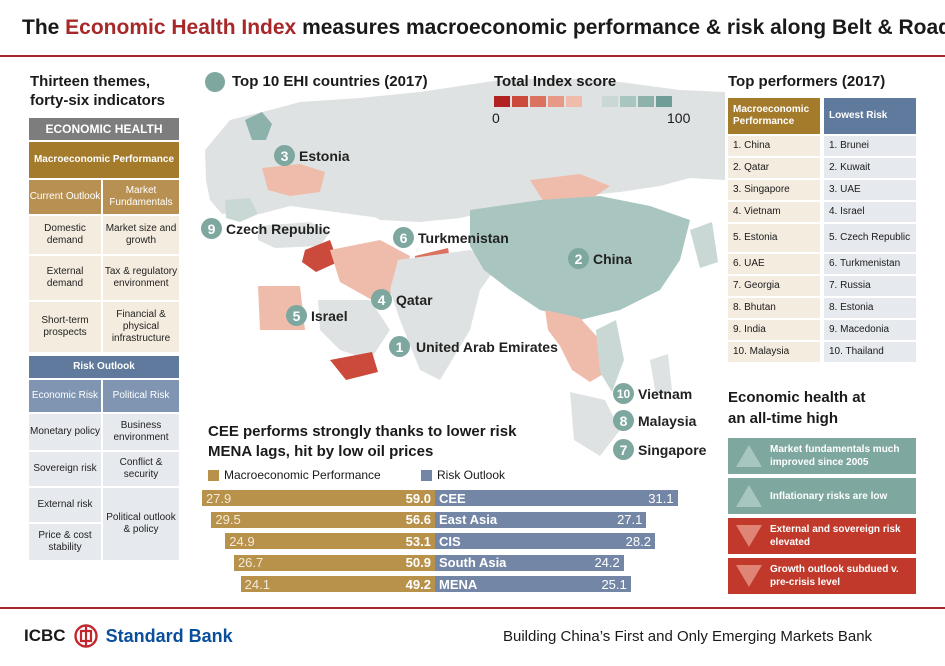 This screenshot has width=945, height=666. I want to click on footer-logos: ICBC Standard Bank, so click(128, 636).